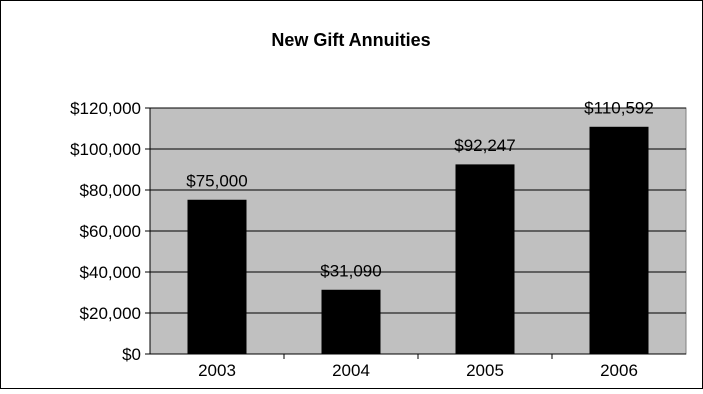 Image resolution: width=703 pixels, height=394 pixels. I want to click on bar-2004, so click(351, 322).